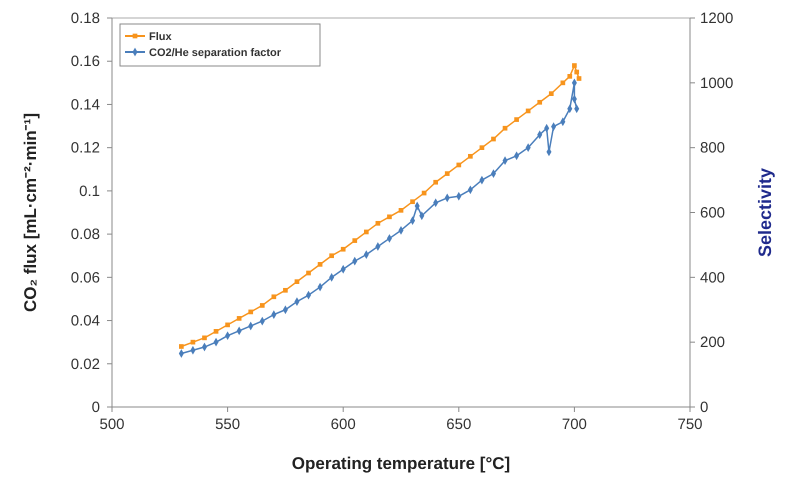 This screenshot has height=491, width=801. Describe the element at coordinates (713, 343) in the screenshot. I see `y2-tick-label: 200` at that location.